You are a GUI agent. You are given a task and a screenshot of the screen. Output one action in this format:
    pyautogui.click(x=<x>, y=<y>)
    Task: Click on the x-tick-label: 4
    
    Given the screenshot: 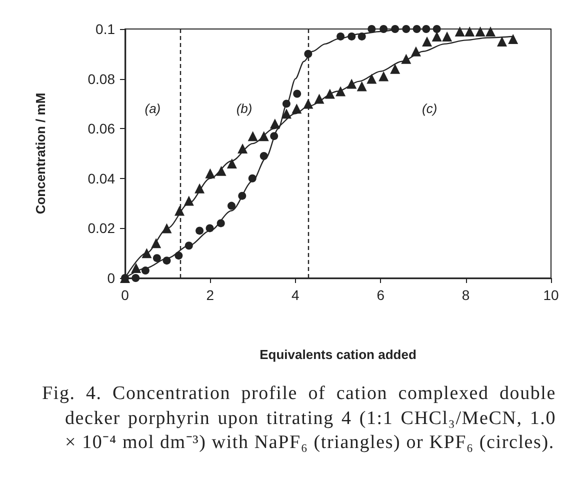 What is the action you would take?
    pyautogui.click(x=296, y=295)
    